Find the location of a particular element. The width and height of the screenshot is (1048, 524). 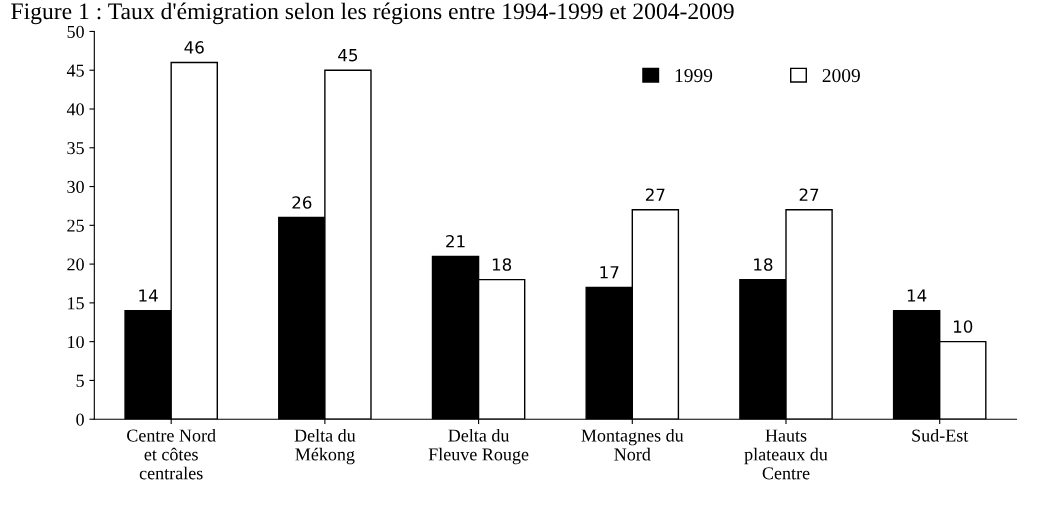

data-label: 45 is located at coordinates (348, 55).